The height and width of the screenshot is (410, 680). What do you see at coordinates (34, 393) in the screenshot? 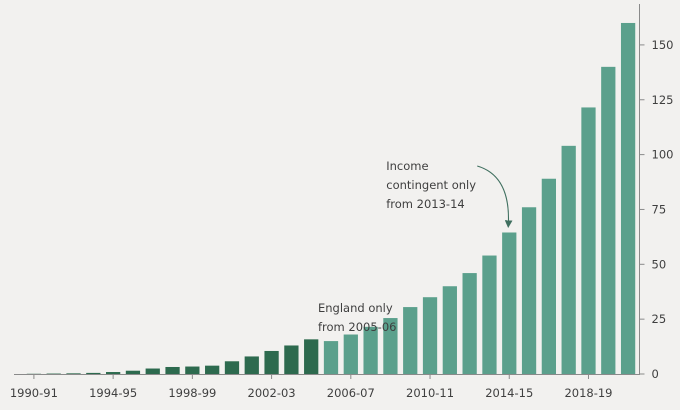
I see `x-tick-label-1990-91: 1990-91` at bounding box center [34, 393].